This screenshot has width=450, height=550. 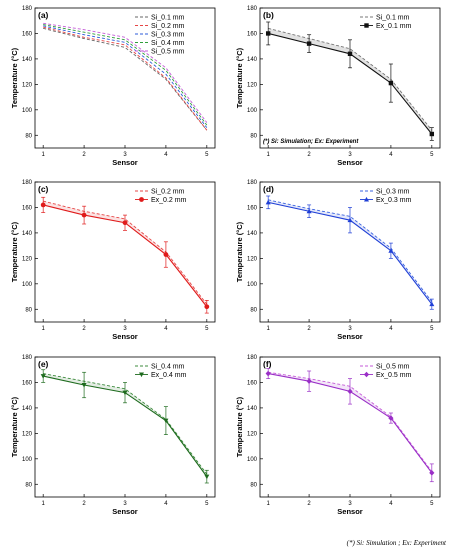 What do you see at coordinates (169, 375) in the screenshot?
I see `legend-label: Ex_0.4 mm` at bounding box center [169, 375].